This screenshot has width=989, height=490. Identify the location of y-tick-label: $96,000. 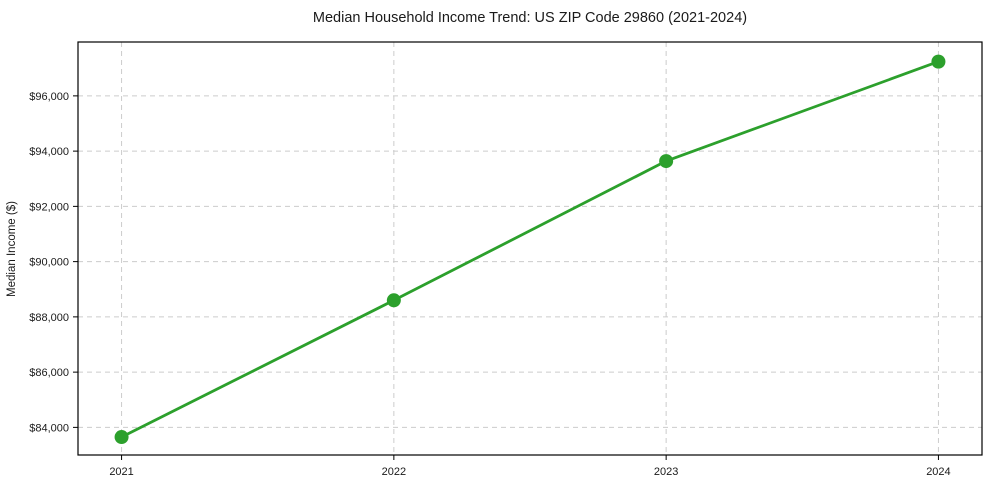
(49, 97).